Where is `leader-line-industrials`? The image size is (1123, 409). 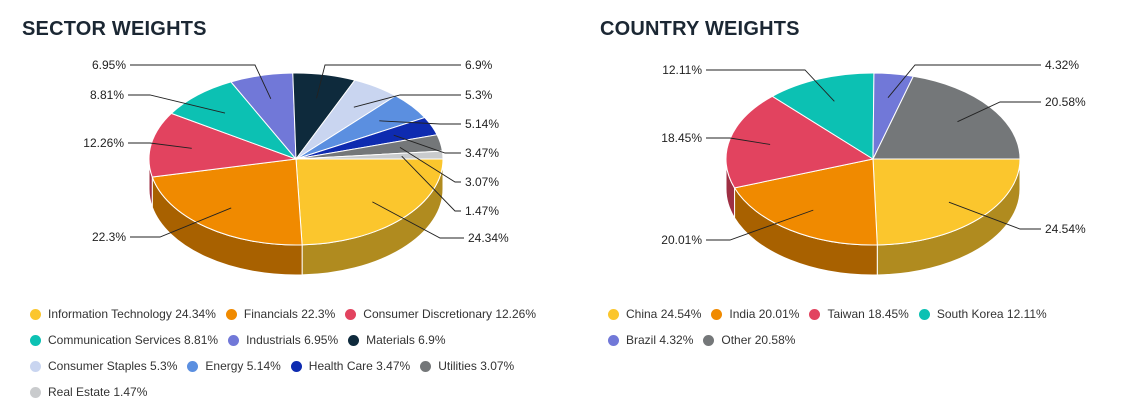
leader-line-industrials is located at coordinates (201, 82).